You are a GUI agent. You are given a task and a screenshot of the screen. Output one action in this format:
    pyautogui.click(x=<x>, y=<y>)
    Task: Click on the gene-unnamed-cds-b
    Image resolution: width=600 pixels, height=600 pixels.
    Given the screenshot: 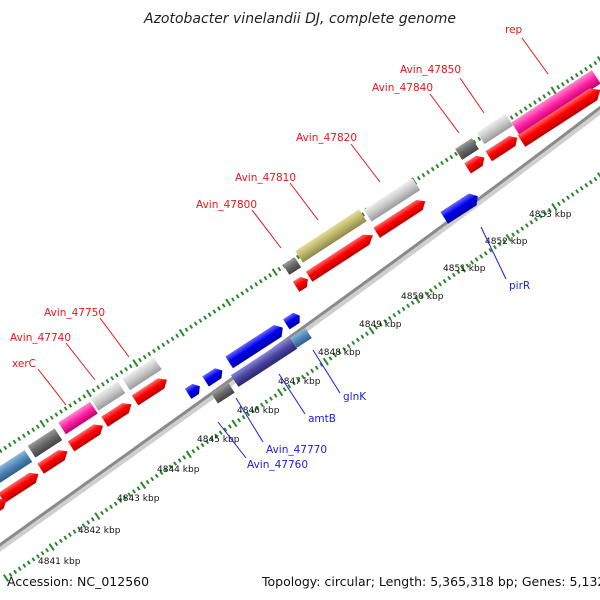 What is the action you would take?
    pyautogui.click(x=21, y=486)
    